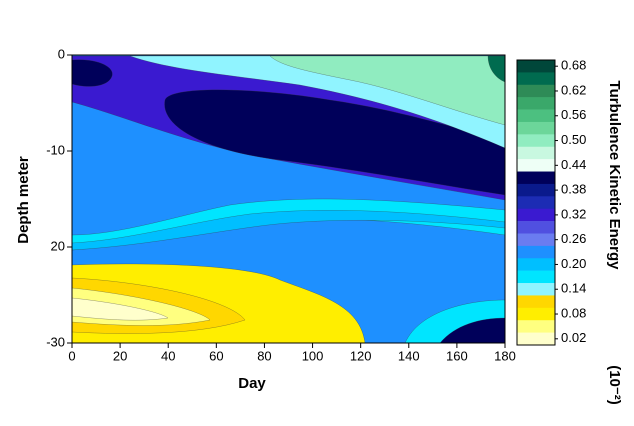 The height and width of the screenshot is (426, 634). What do you see at coordinates (573, 65) in the screenshot?
I see `colorbar-label: 0.68` at bounding box center [573, 65].